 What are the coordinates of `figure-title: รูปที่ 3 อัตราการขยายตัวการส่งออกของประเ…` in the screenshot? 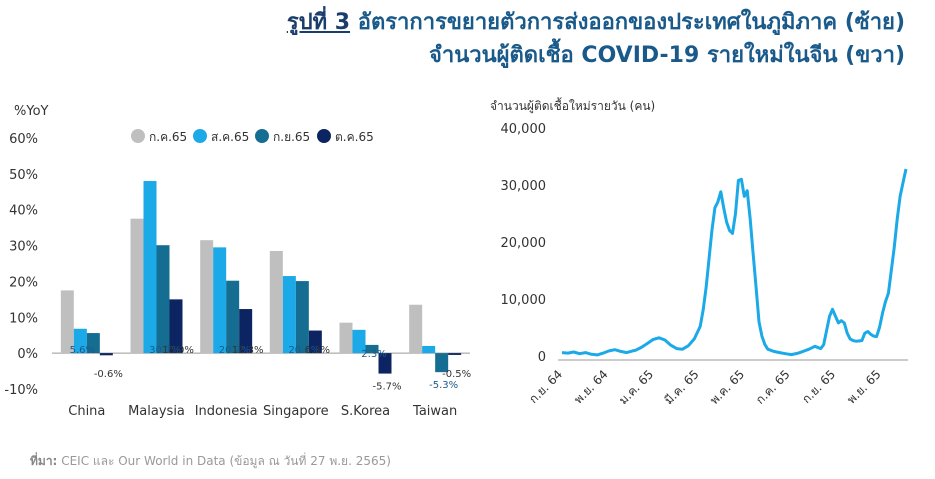 It's located at (596, 39).